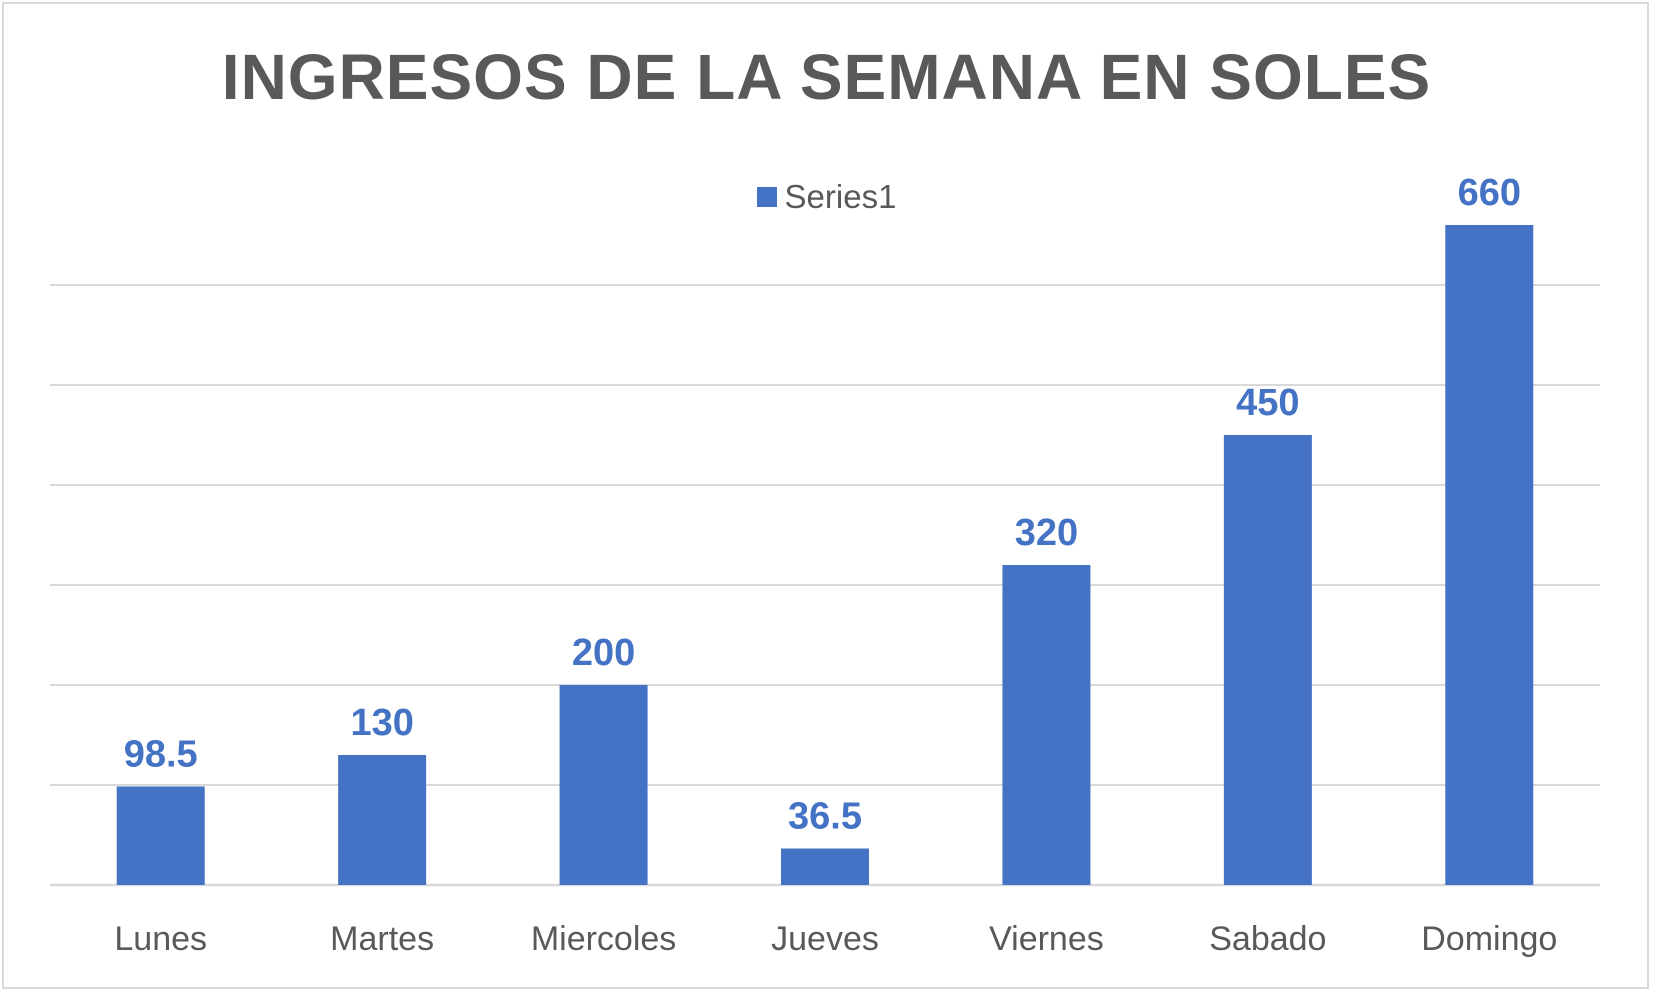  I want to click on data-label-martes: 130, so click(381, 723).